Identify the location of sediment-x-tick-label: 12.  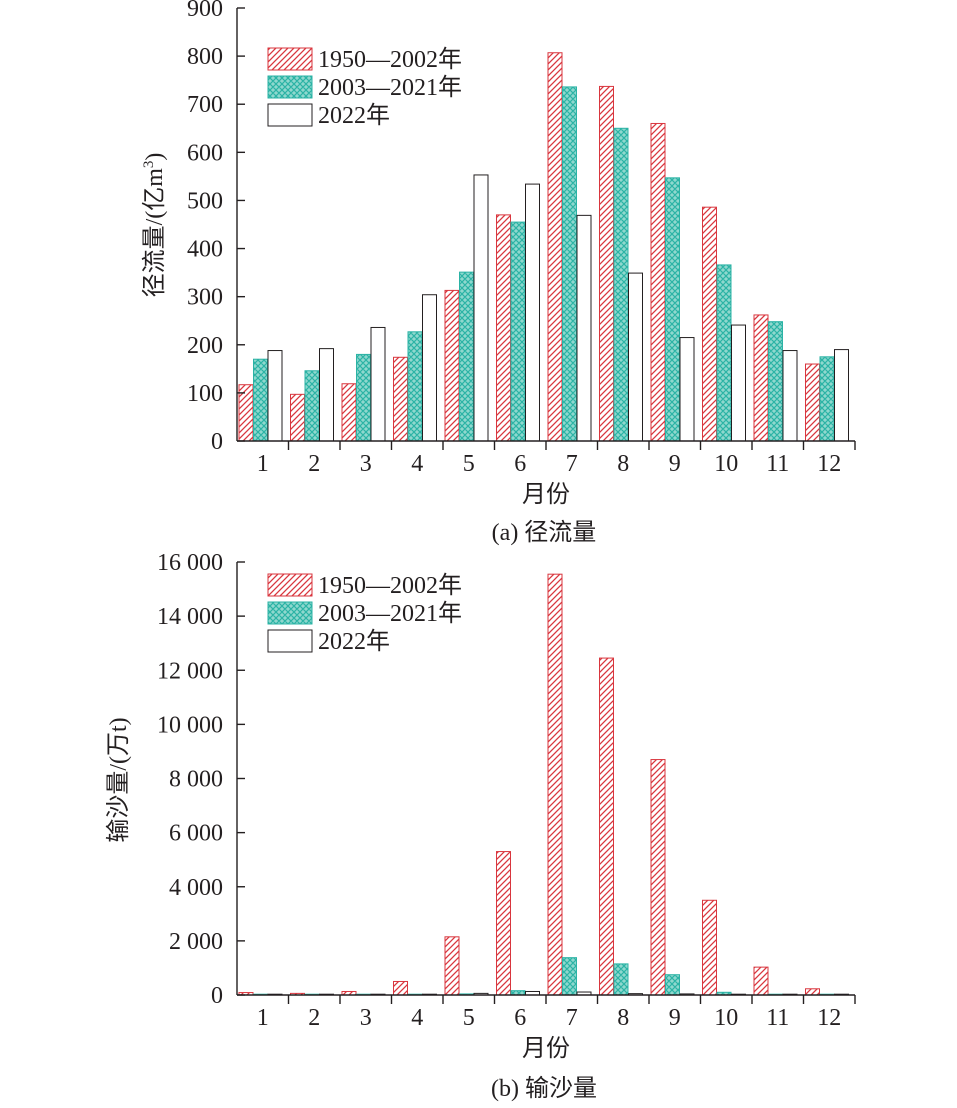
(829, 1018).